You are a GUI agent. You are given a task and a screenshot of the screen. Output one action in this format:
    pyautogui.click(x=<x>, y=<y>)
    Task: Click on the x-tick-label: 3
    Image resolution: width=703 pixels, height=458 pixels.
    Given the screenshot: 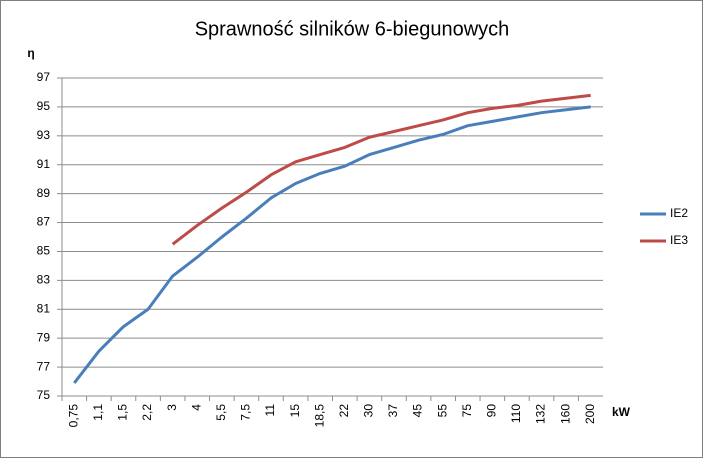 What is the action you would take?
    pyautogui.click(x=172, y=407)
    